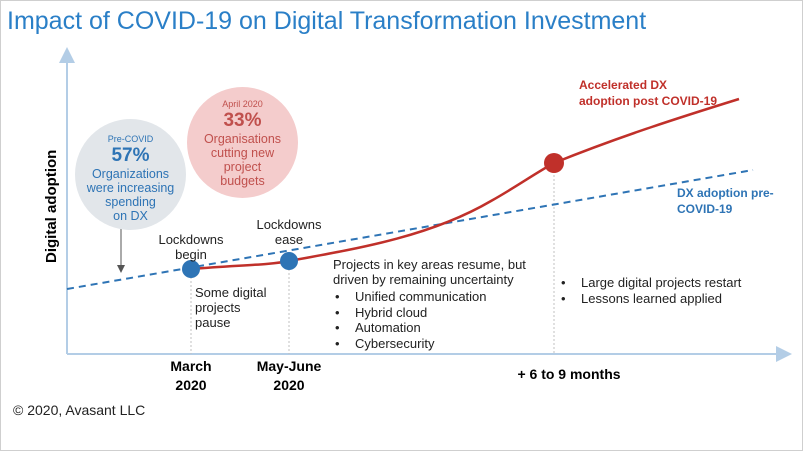 The height and width of the screenshot is (451, 803). I want to click on copyright: © 2020, Avasant LLC, so click(79, 410).